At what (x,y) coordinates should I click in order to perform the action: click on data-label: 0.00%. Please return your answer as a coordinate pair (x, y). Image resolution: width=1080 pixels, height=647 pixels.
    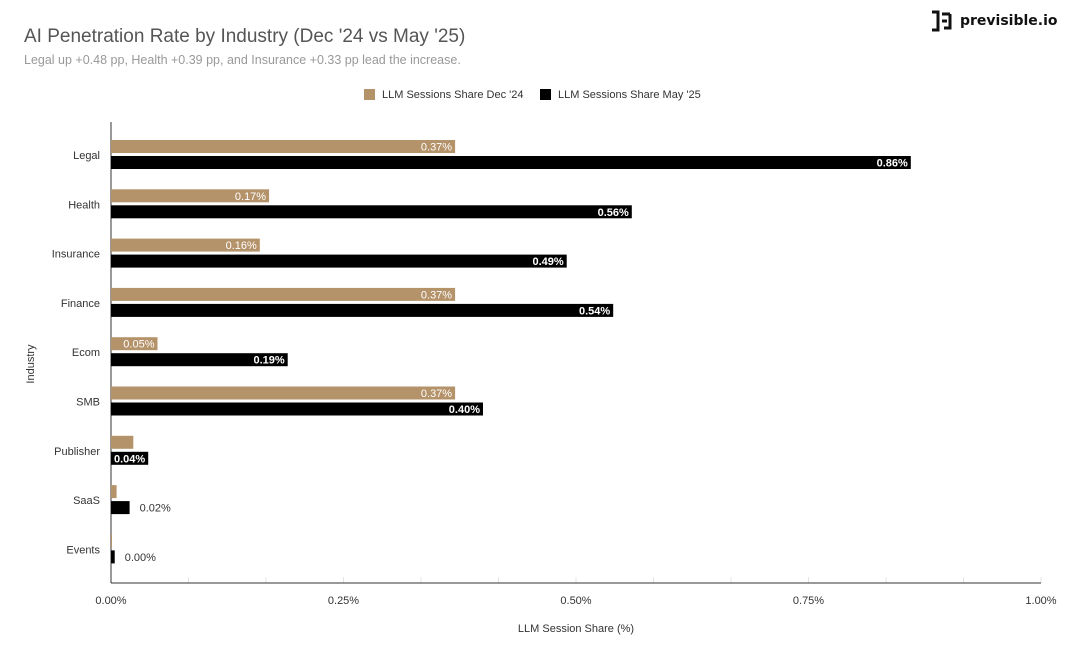
    Looking at the image, I should click on (140, 558).